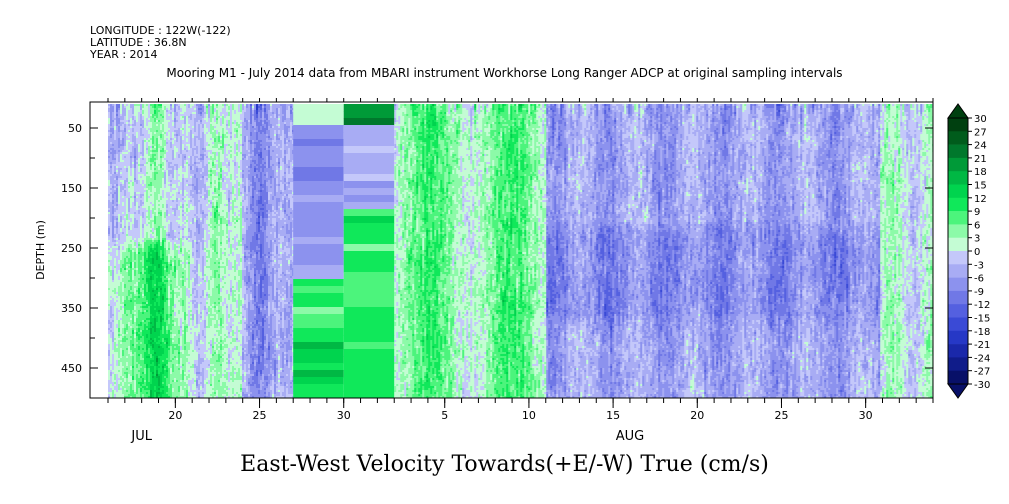  Describe the element at coordinates (980, 172) in the screenshot. I see `colorbar-label: 18` at that location.